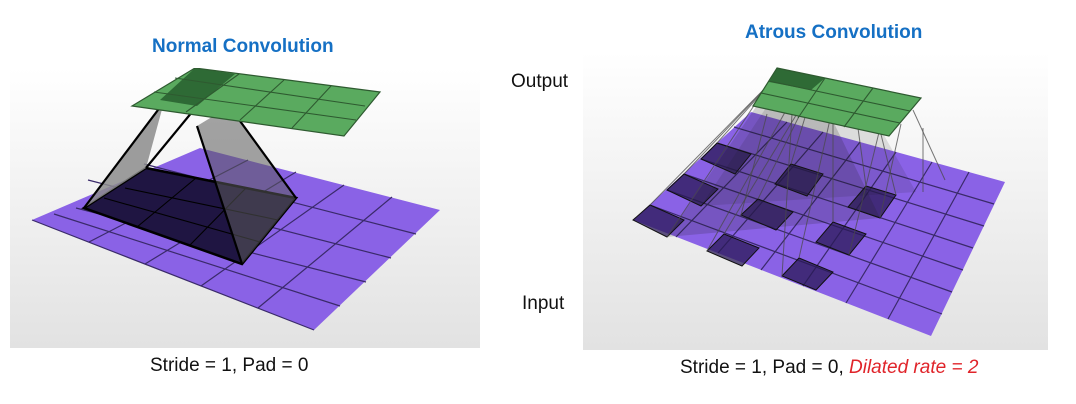 The image size is (1076, 404). I want to click on output-label: Output, so click(540, 81).